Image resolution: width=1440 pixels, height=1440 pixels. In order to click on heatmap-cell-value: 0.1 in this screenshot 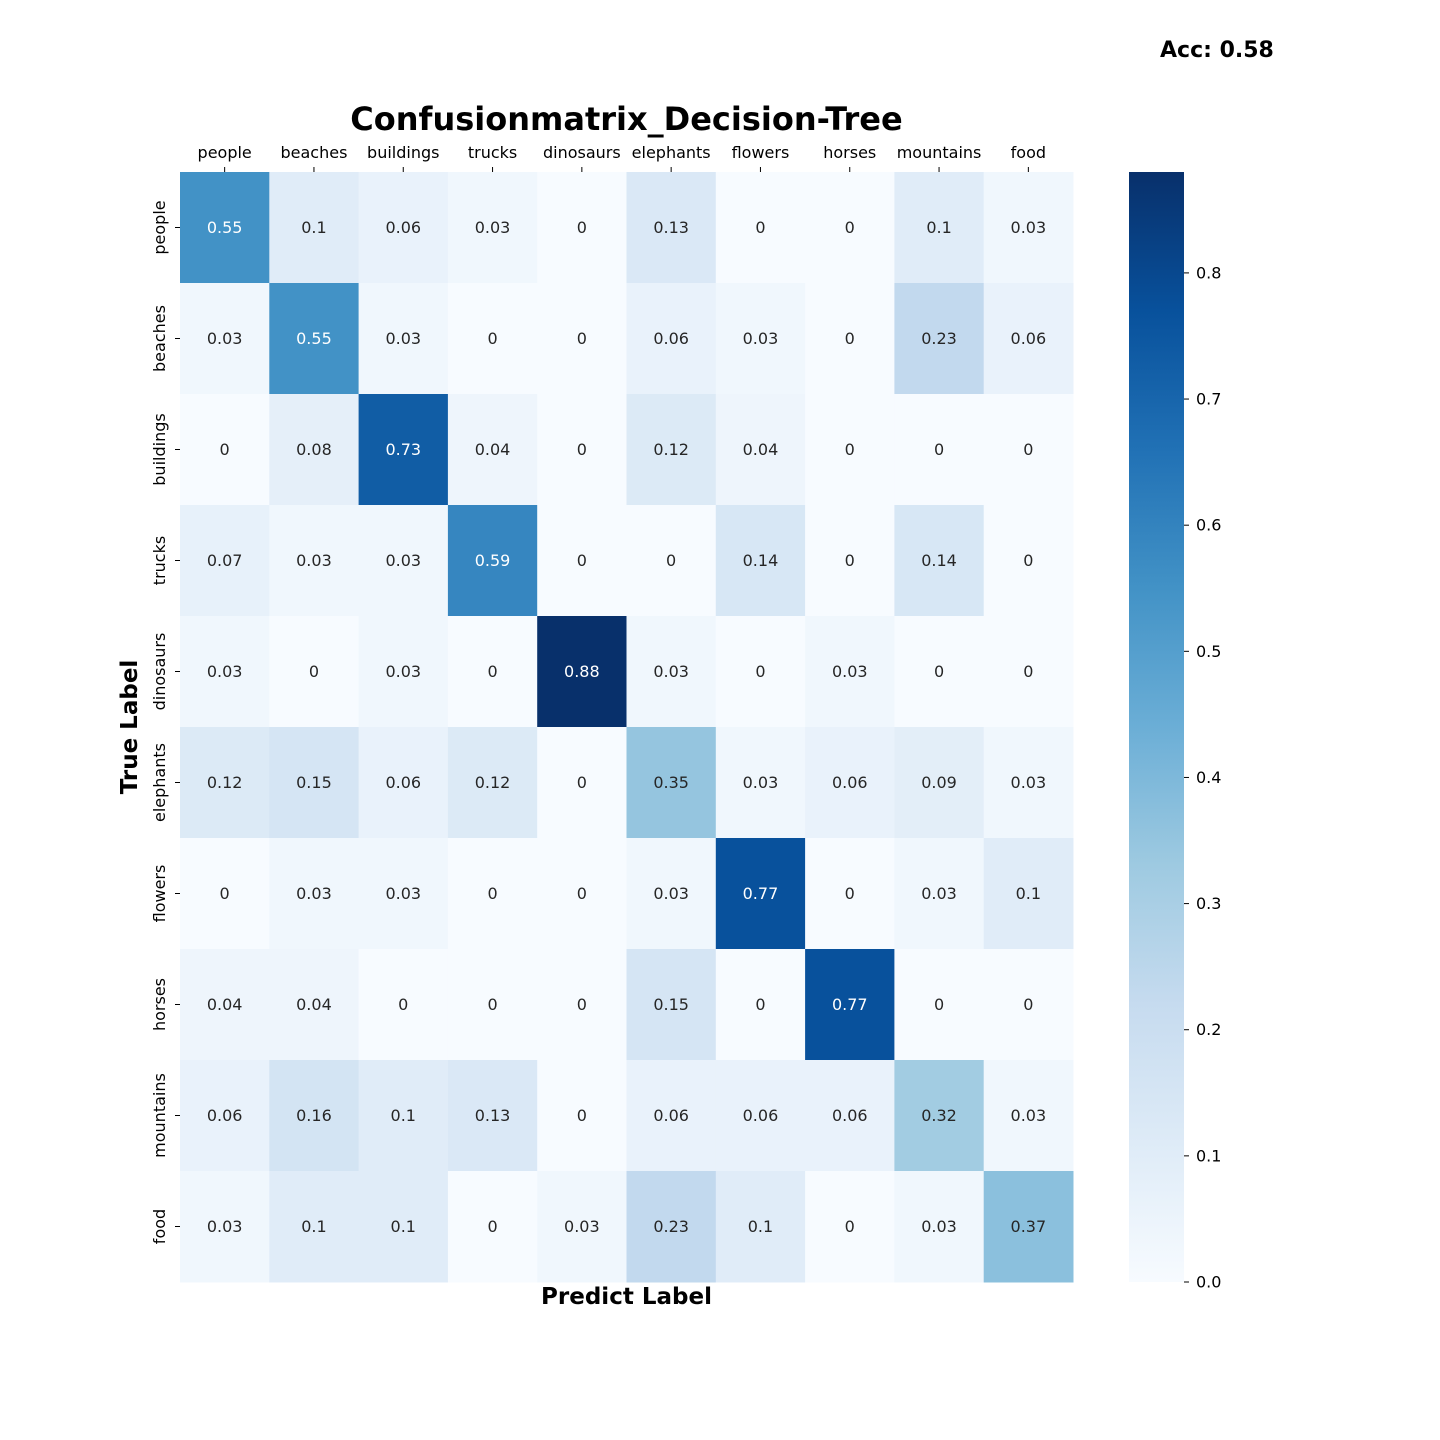, I will do `click(760, 1226)`.